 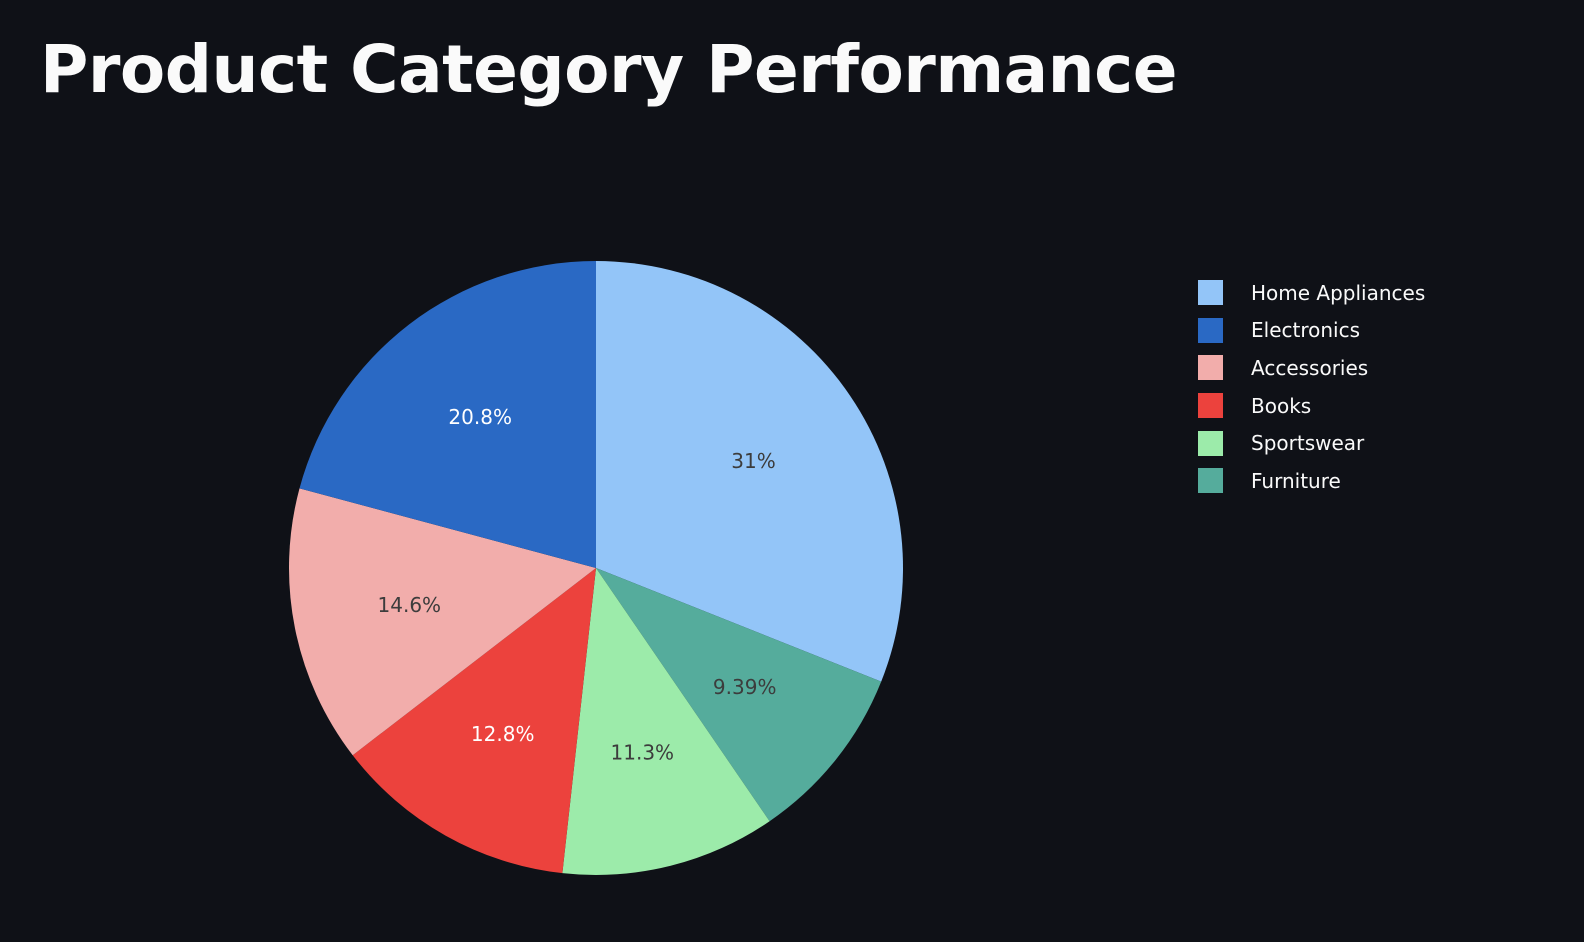 I want to click on legend-item-sportswear: Sportswear, so click(x=1311, y=443).